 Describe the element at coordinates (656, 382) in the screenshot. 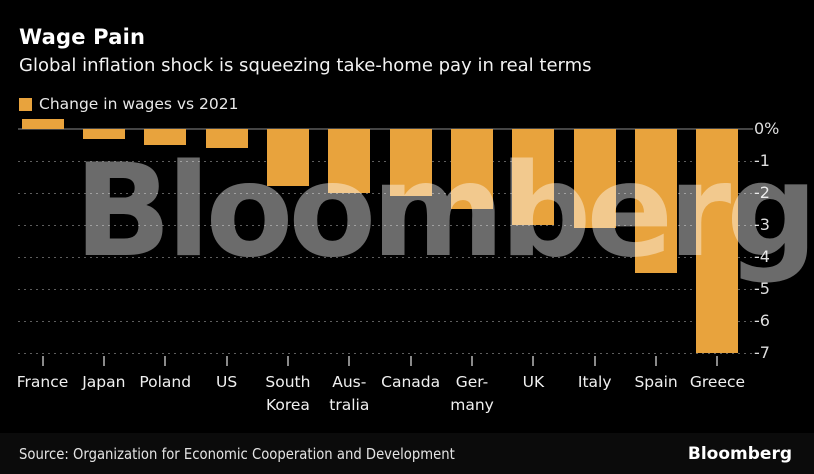

I see `x-axis-category-label: Spain` at that location.